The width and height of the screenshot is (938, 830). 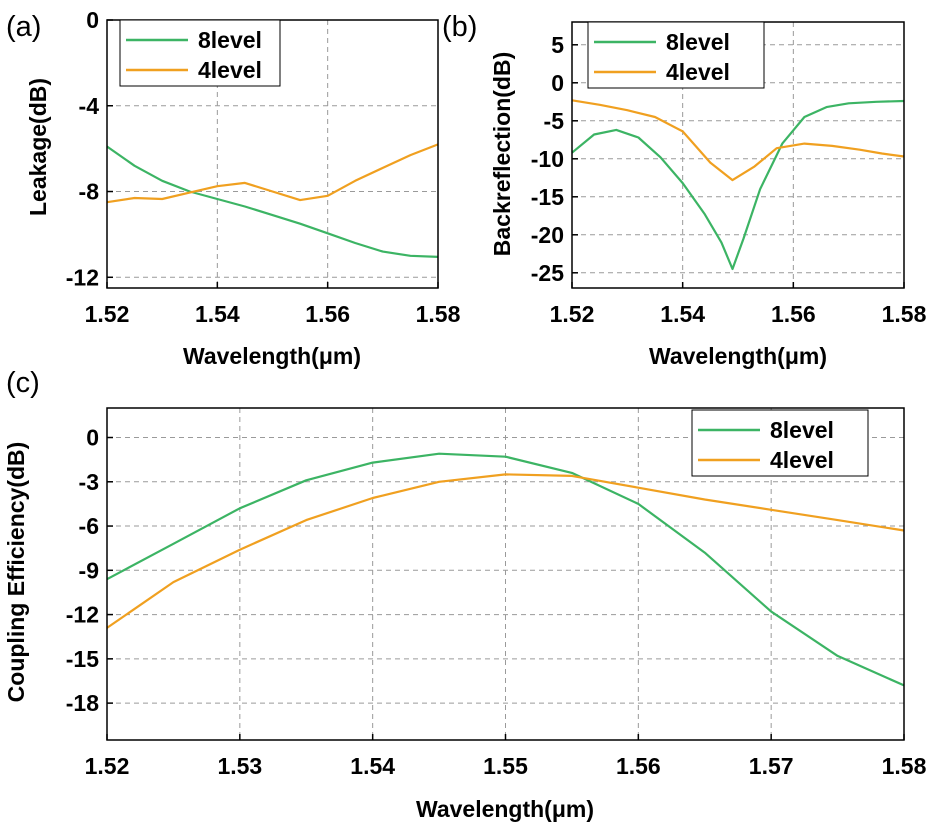 I want to click on panel-c-y-tick-label: -15, so click(x=82, y=659).